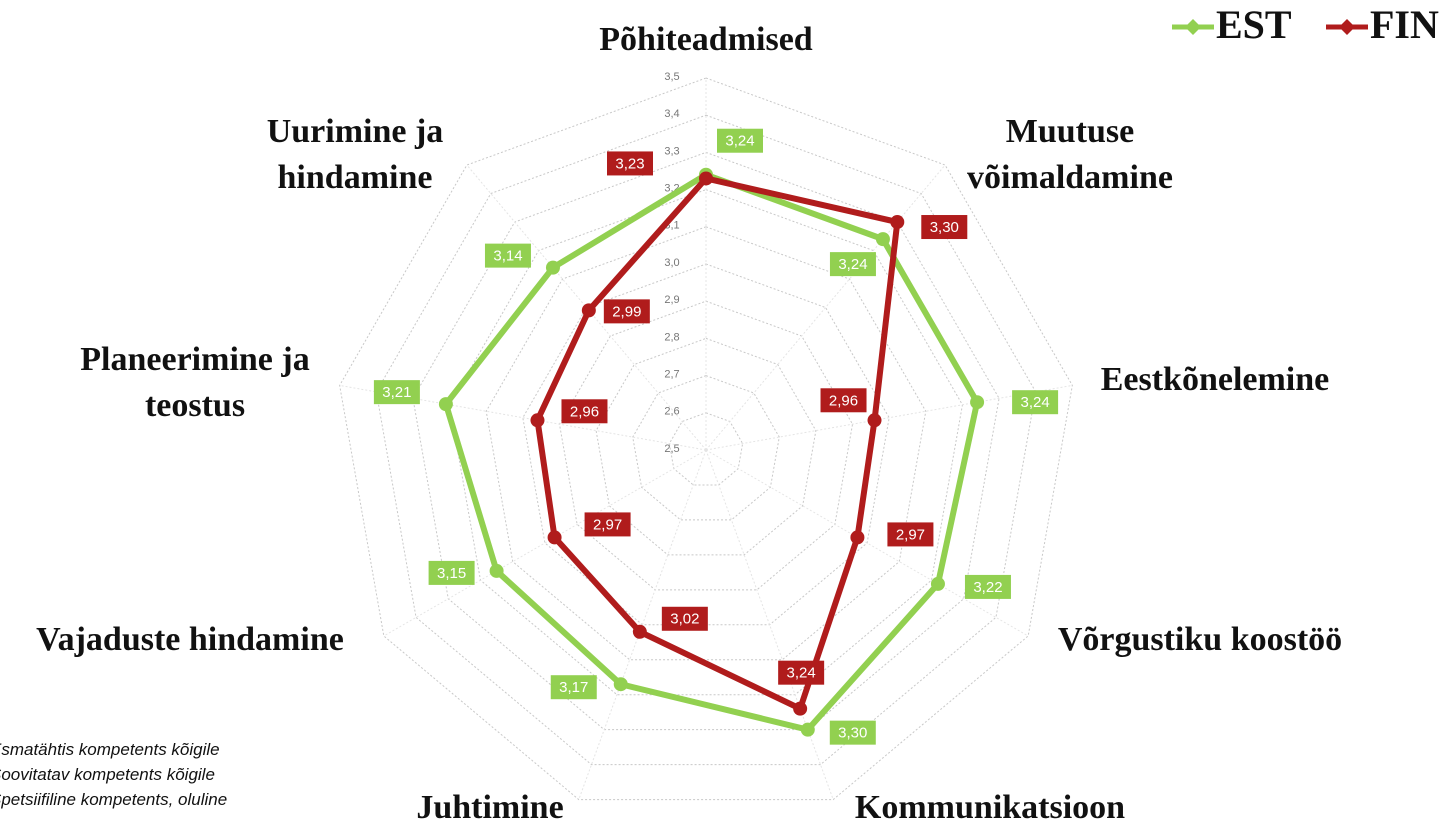 The image size is (1454, 831). Describe the element at coordinates (671, 114) in the screenshot. I see `r-tick-label: 3,4` at that location.